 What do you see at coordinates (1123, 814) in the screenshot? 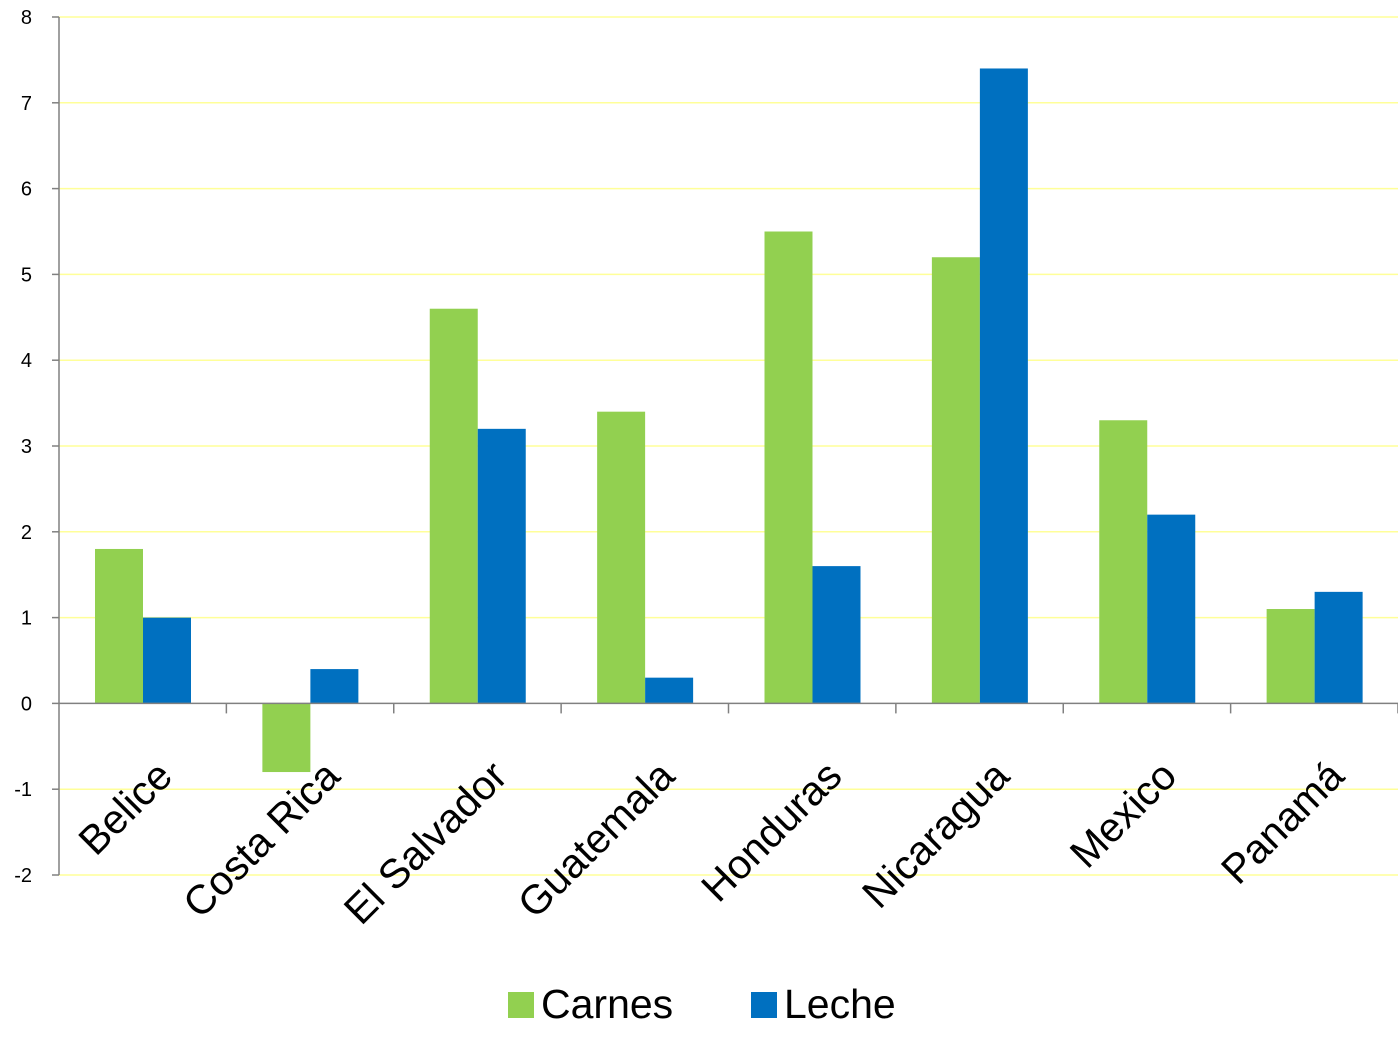
I see `x-tick-label: Mexico` at bounding box center [1123, 814].